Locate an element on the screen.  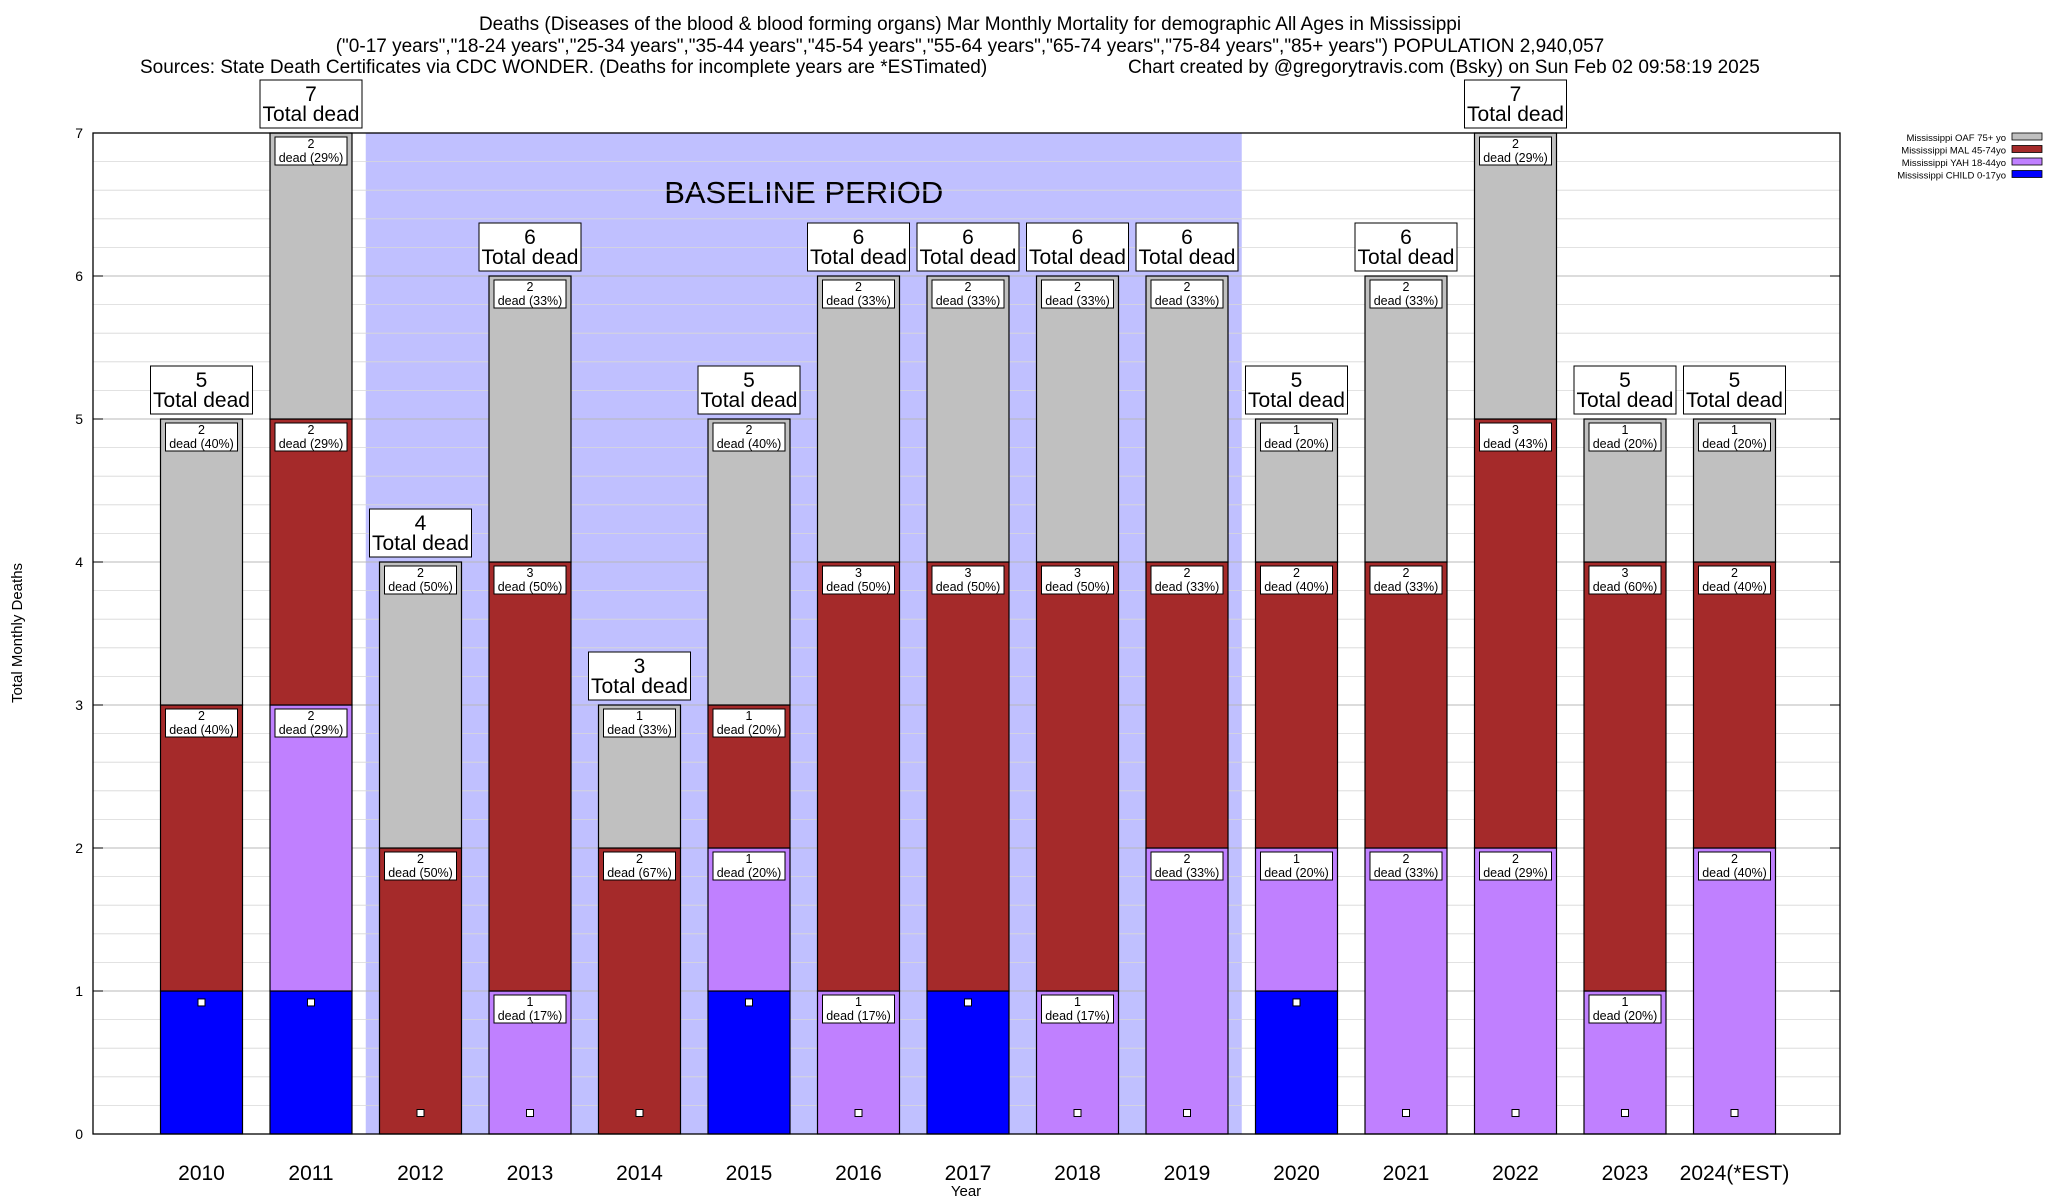
total-value: 3 is located at coordinates (640, 666).